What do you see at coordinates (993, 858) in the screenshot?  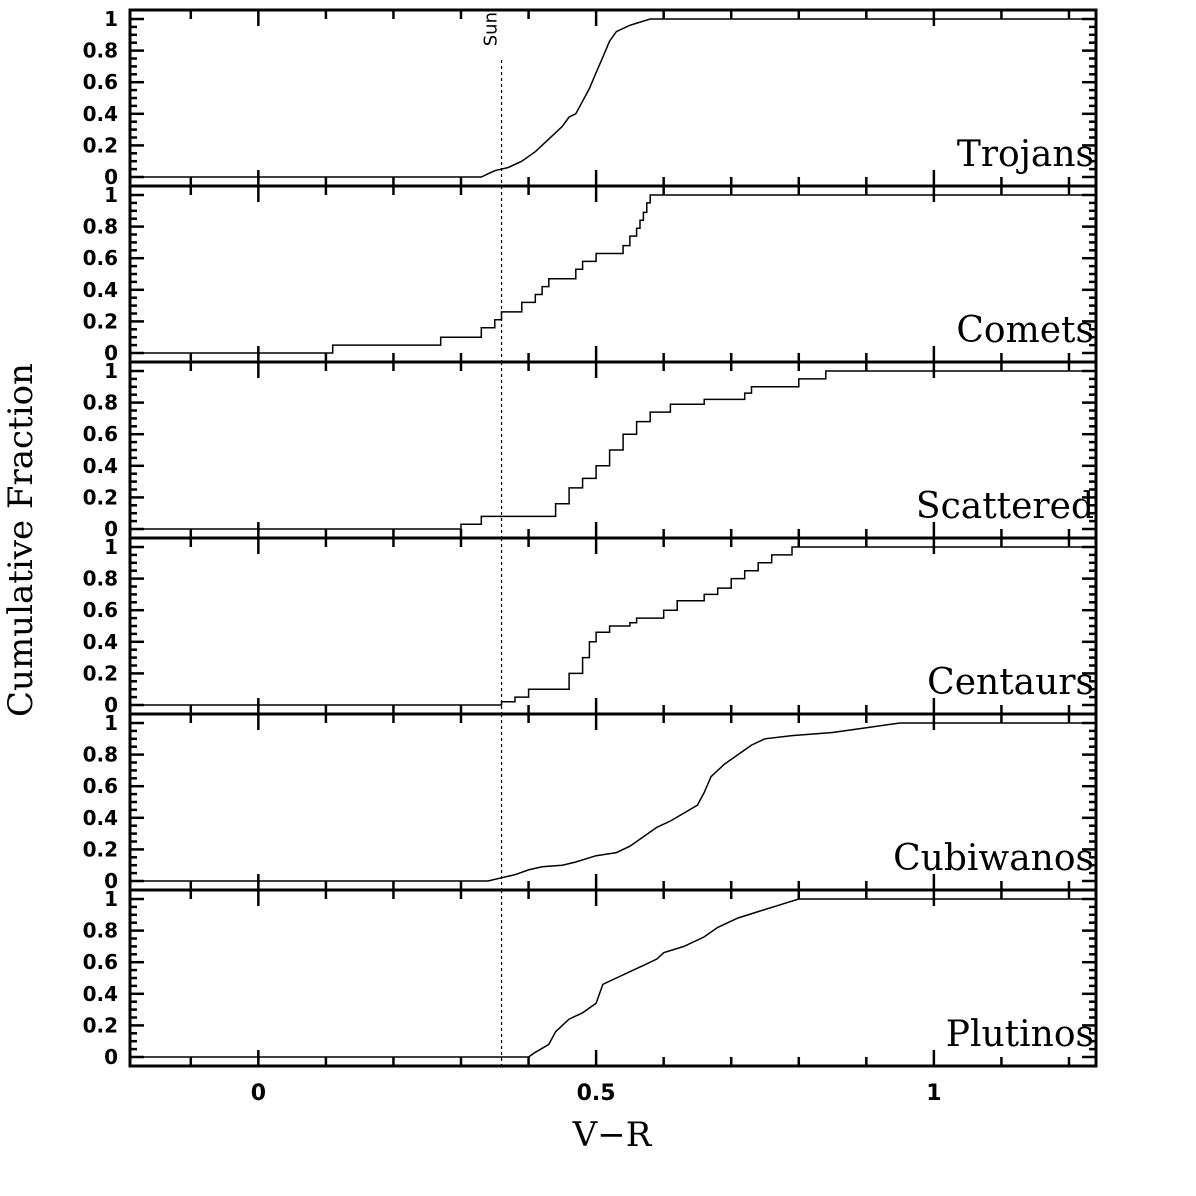 I see `panel-label: Cubiwanos` at bounding box center [993, 858].